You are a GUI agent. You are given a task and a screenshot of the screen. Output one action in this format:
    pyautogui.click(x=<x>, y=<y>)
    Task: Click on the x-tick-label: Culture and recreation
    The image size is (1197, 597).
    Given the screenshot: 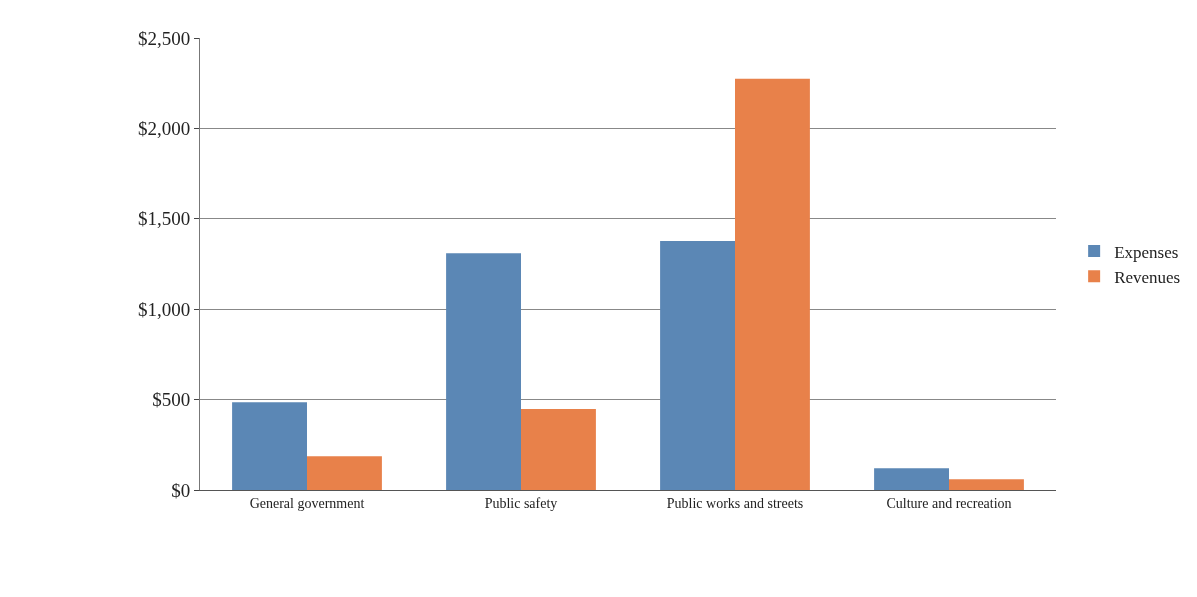 What is the action you would take?
    pyautogui.click(x=949, y=503)
    